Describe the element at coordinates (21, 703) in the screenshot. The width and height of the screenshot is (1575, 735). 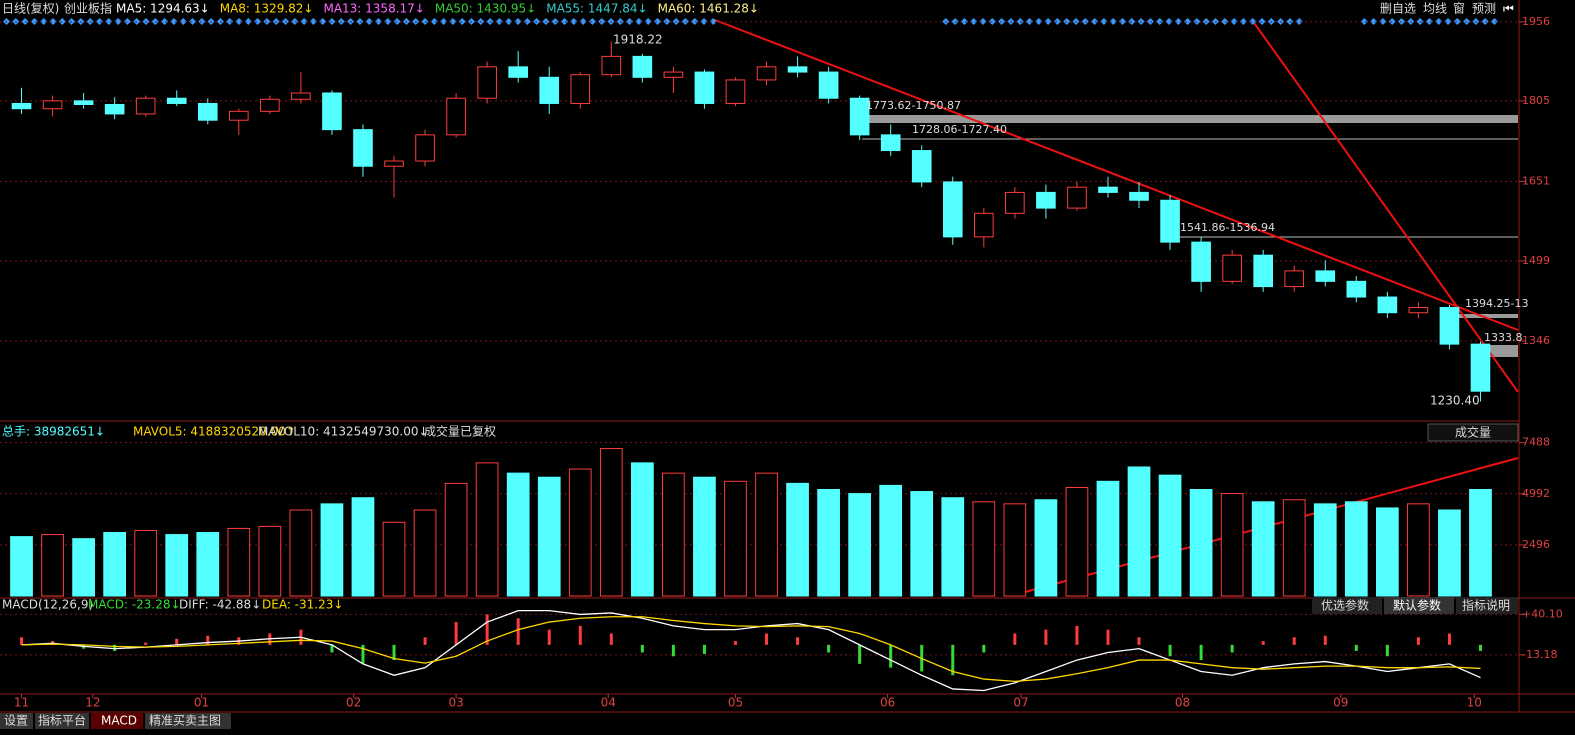
I see `x-tick-label: 11` at that location.